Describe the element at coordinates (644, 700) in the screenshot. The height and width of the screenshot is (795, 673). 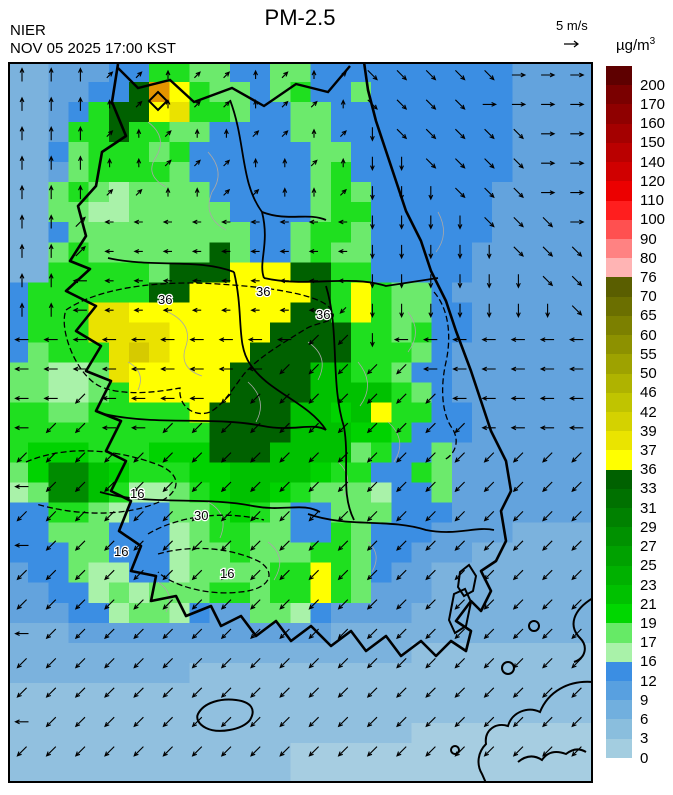
I see `colorbar-label: 9` at that location.